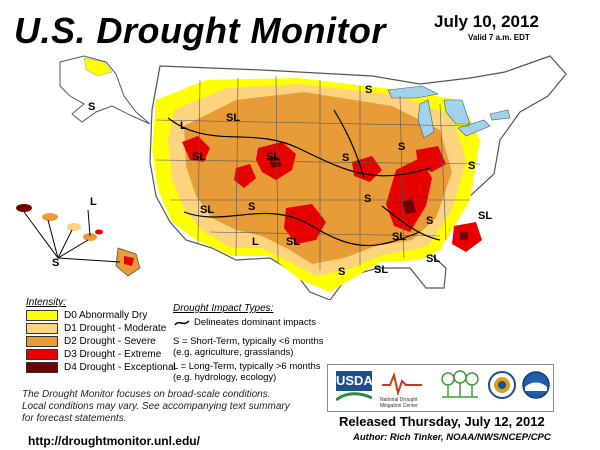 The height and width of the screenshot is (450, 600). What do you see at coordinates (42, 315) in the screenshot?
I see `legend-swatch-d0` at bounding box center [42, 315].